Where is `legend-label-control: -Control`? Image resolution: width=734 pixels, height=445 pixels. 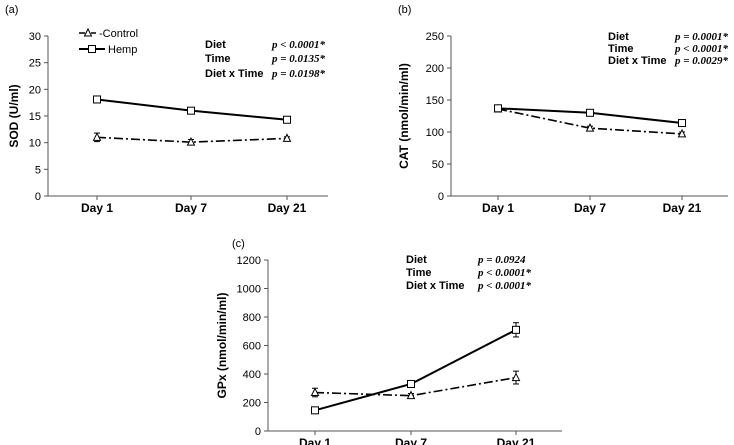
legend-label-control: -Control is located at coordinates (118, 34).